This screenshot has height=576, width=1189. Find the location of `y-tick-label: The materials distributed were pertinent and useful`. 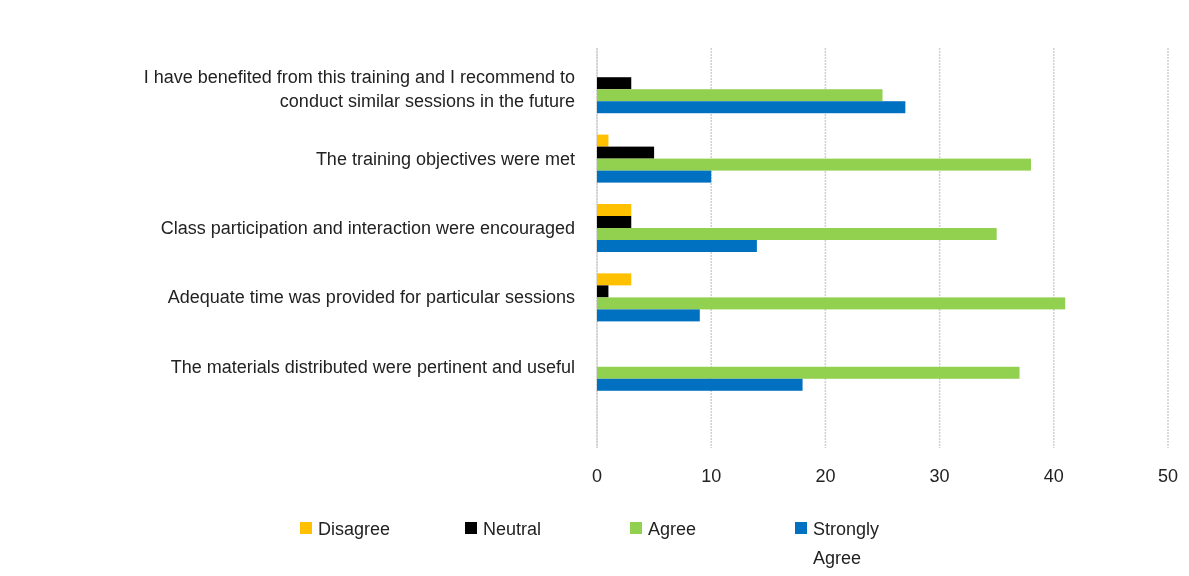

y-tick-label: The materials distributed were pertinent and useful is located at coordinates (372, 366).